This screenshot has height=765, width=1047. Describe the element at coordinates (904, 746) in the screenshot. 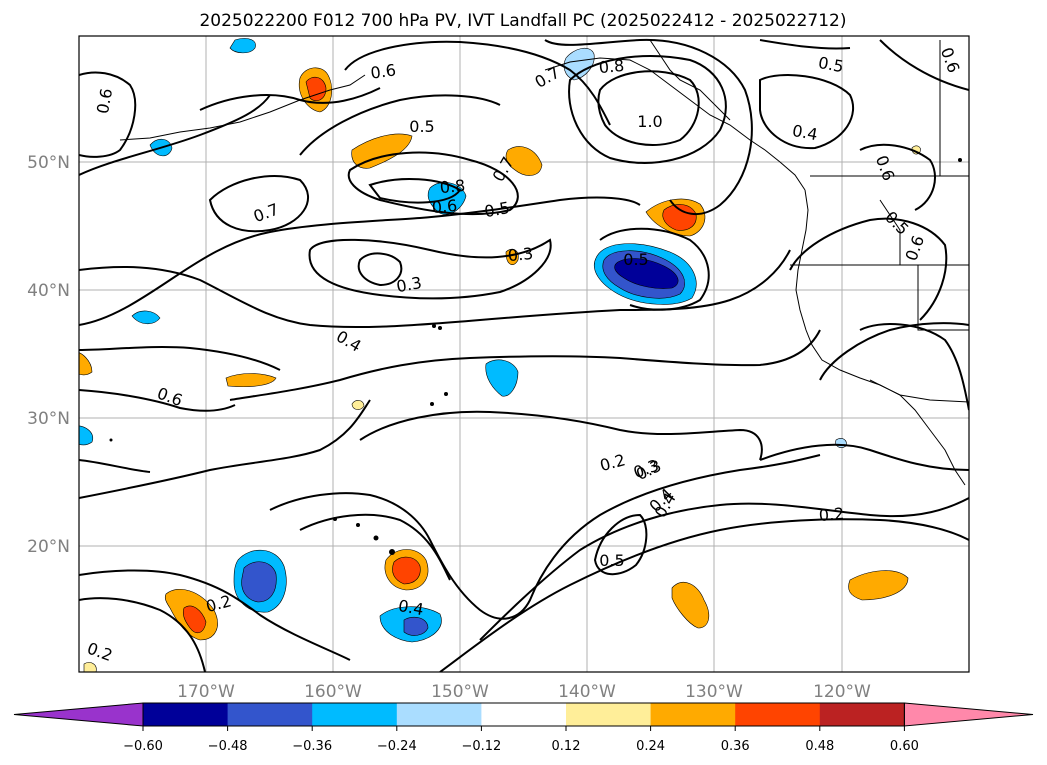

I see `colorbar-tick-label: 0.60` at that location.